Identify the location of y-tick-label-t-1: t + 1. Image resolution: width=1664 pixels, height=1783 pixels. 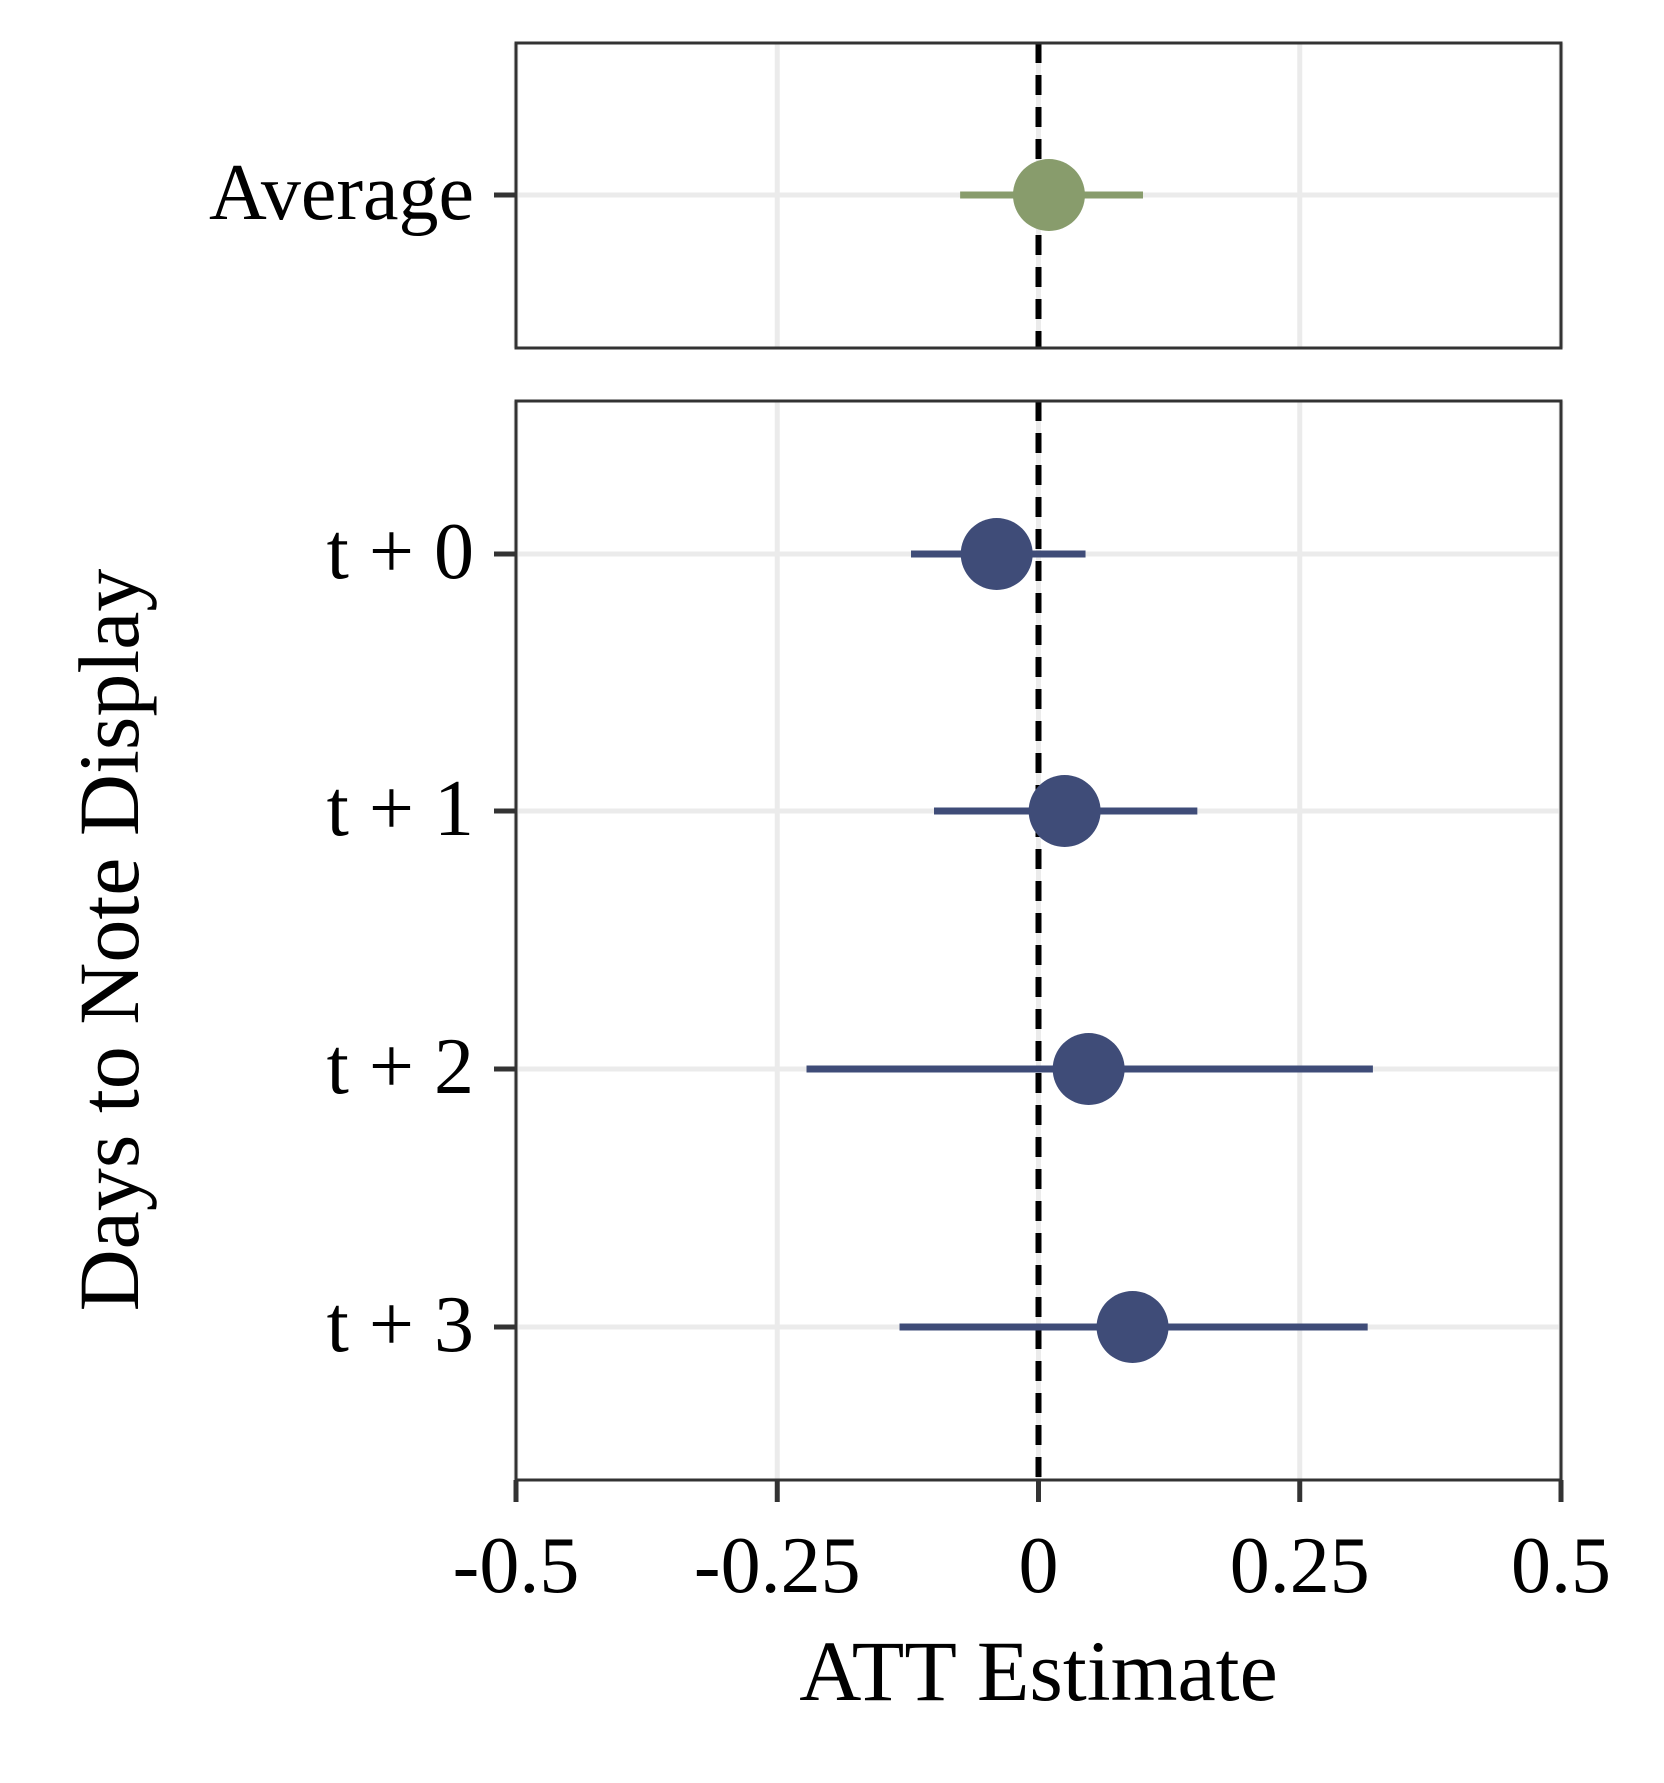
(400, 809).